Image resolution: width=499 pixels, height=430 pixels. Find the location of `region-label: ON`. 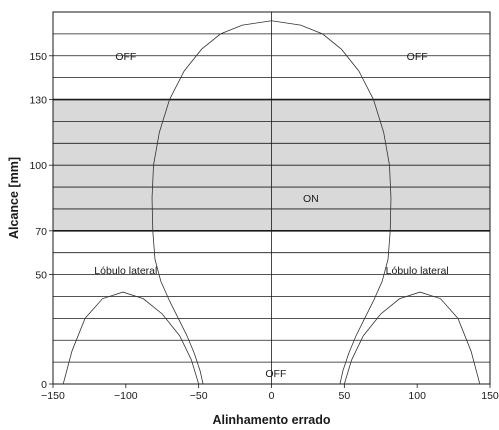

region-label: ON is located at coordinates (311, 199).